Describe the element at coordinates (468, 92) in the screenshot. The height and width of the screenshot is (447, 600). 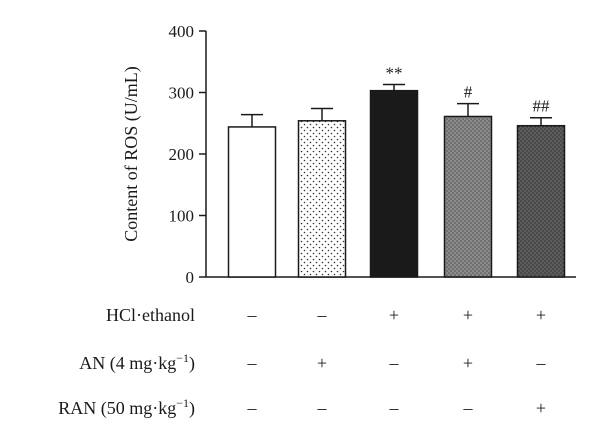
I see `significance-marker: #` at that location.